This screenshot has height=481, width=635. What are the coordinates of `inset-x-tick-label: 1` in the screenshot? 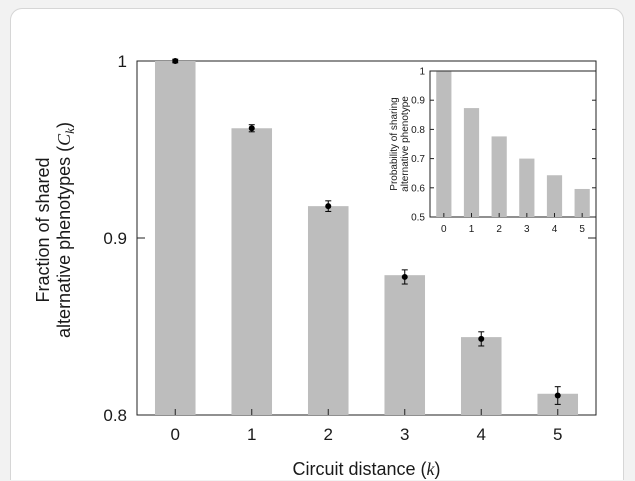 It's located at (472, 229).